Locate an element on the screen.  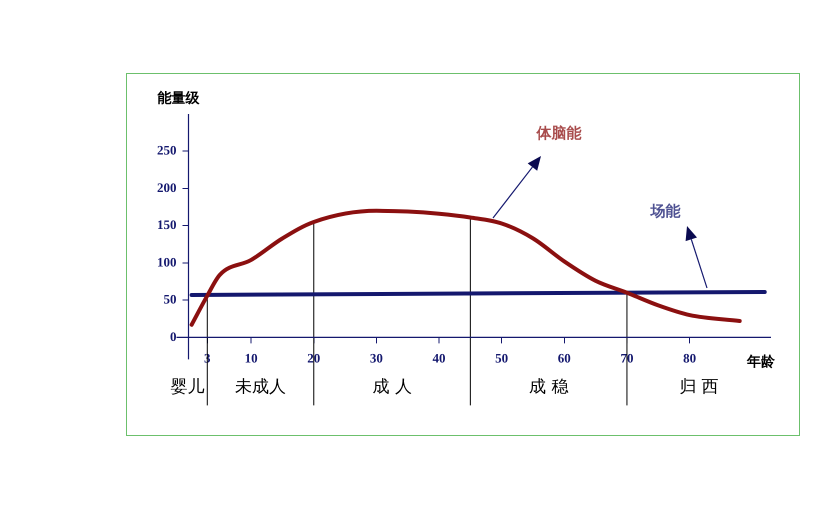
y-tick-label: 50 is located at coordinates (170, 299).